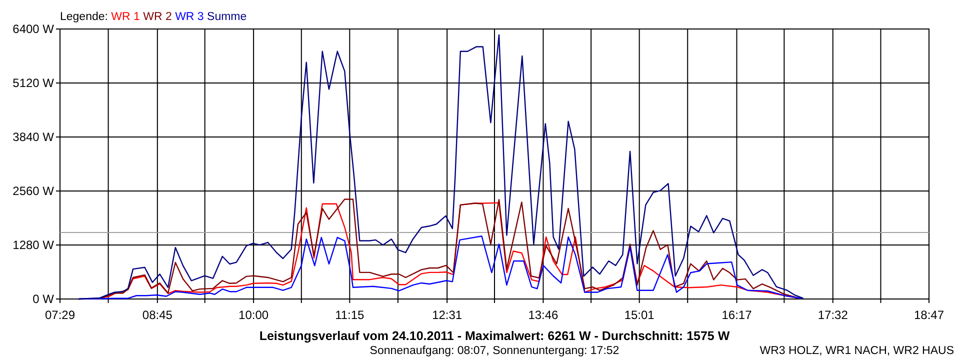 The image size is (960, 360). Describe the element at coordinates (33, 29) in the screenshot. I see `y-tick-label: 6400 W` at that location.